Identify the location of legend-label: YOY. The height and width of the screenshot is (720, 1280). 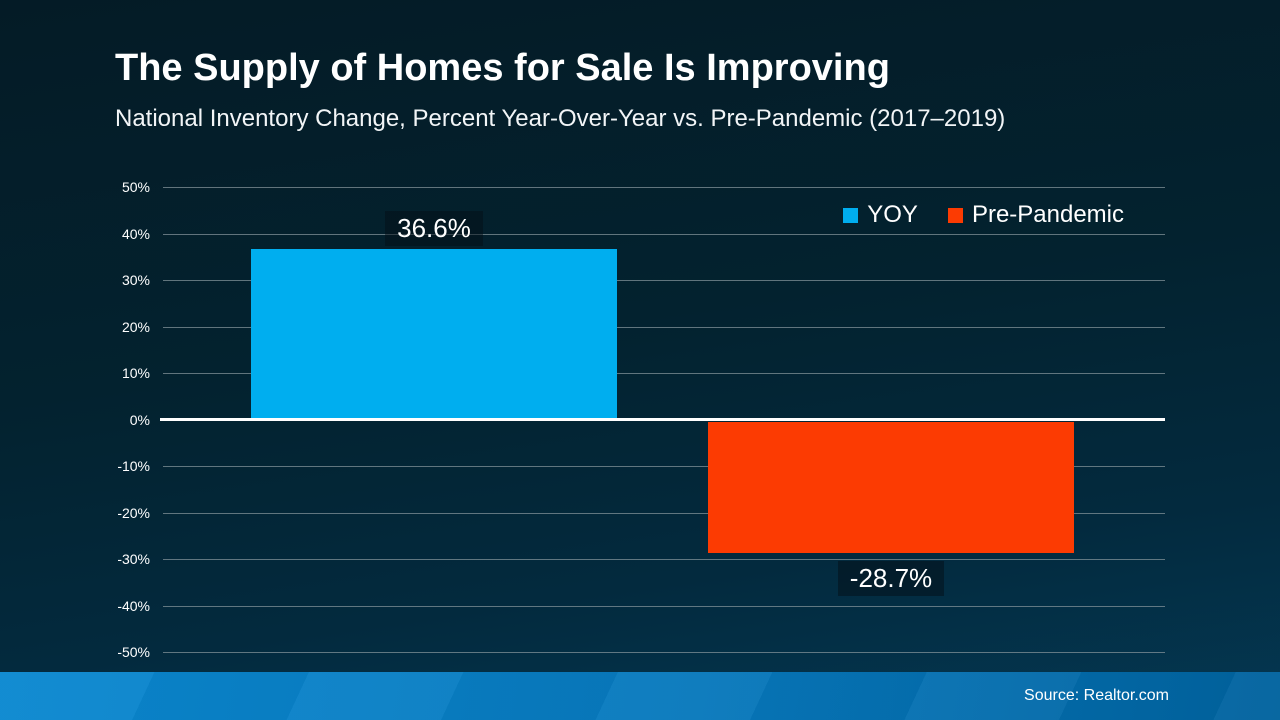
(892, 214).